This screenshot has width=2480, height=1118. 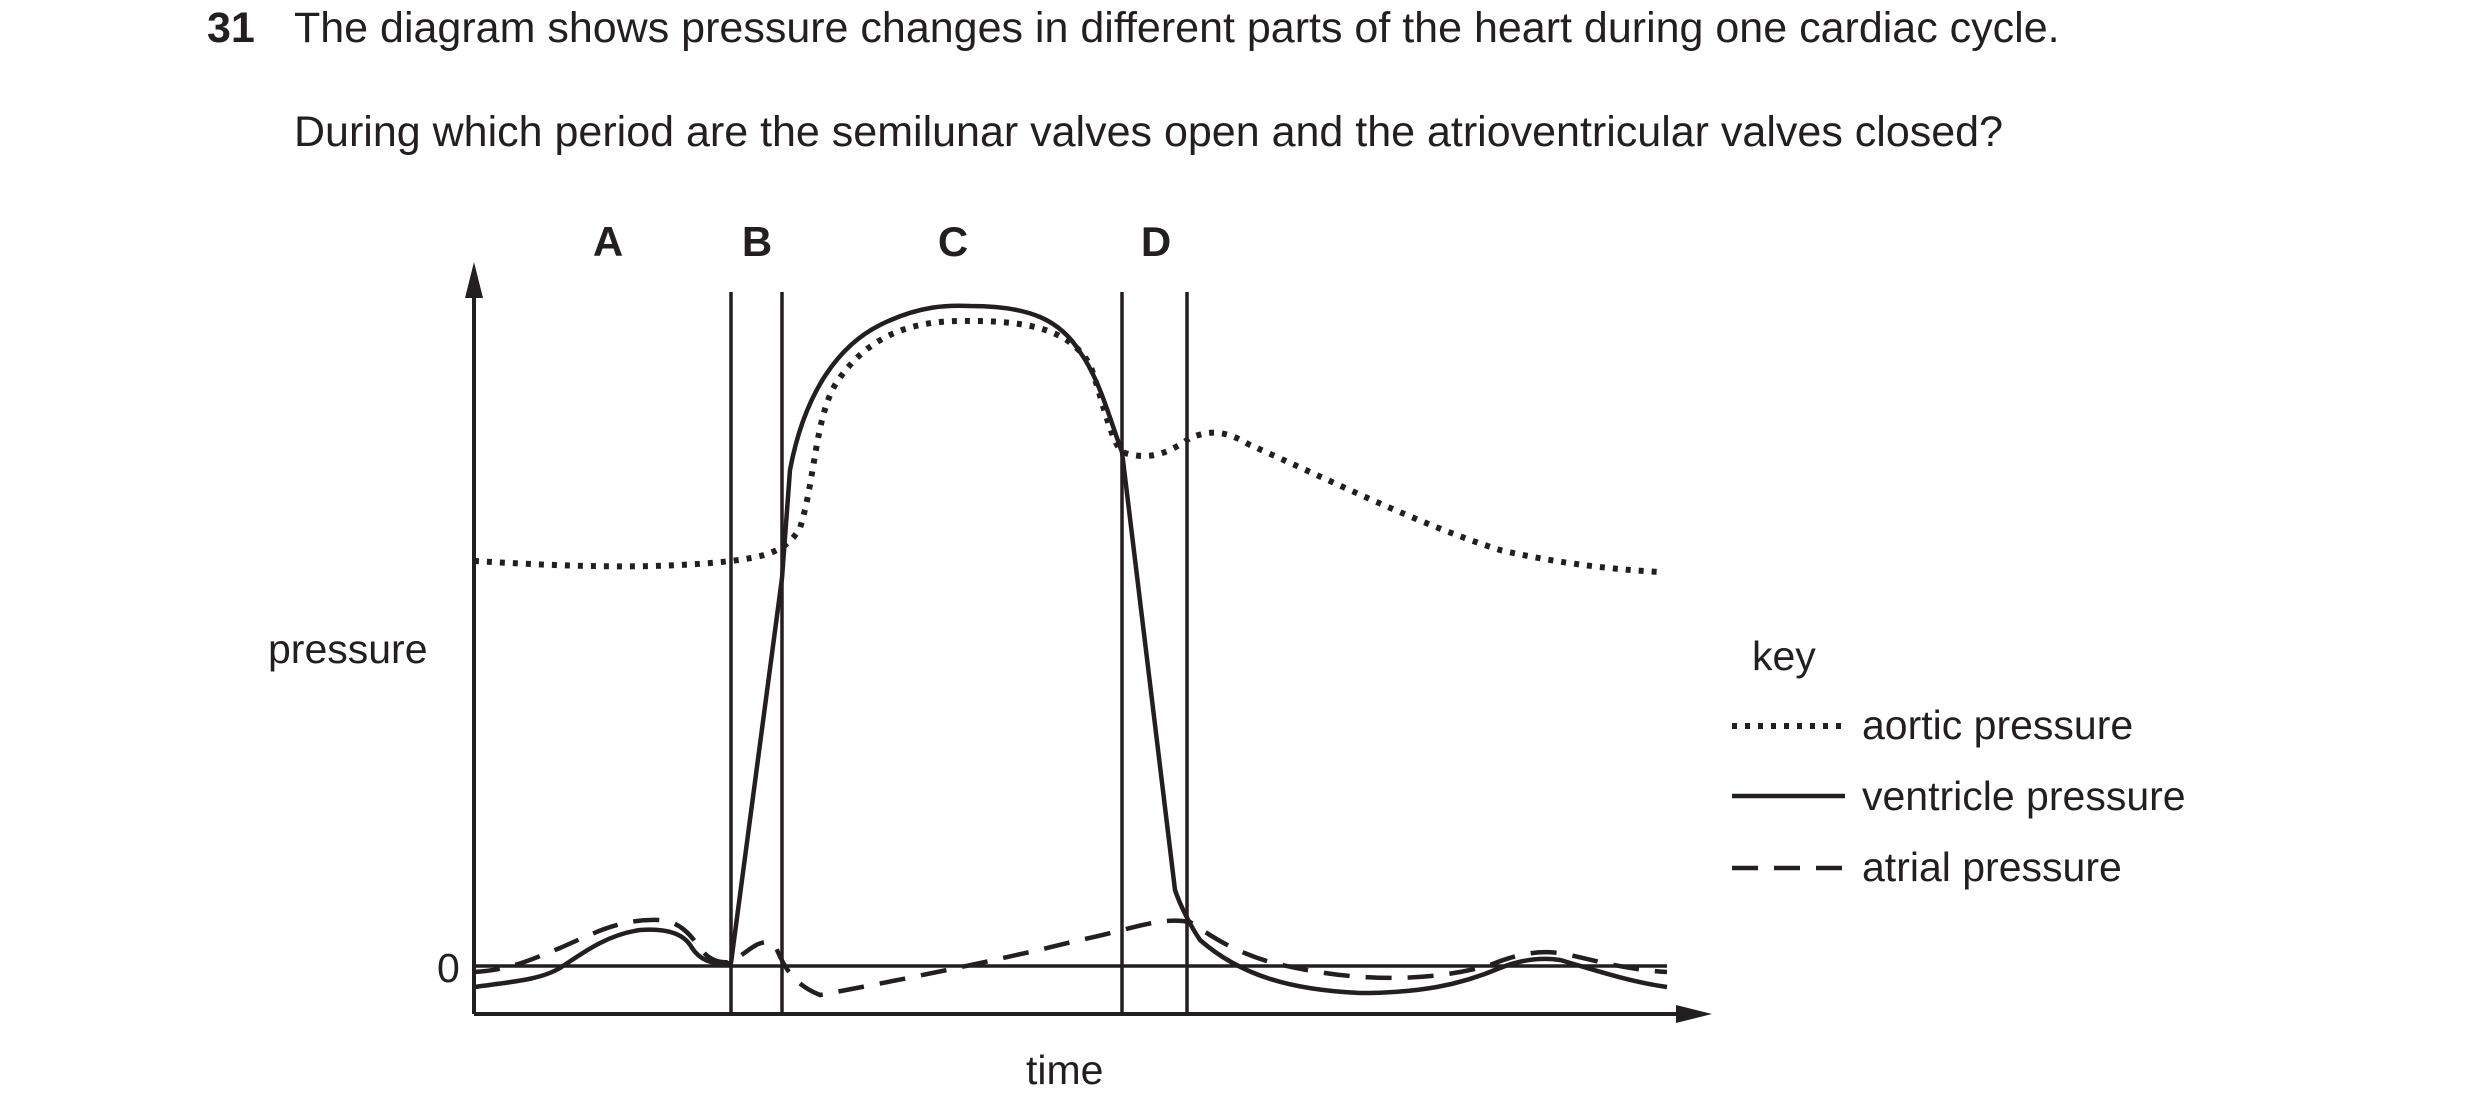 I want to click on x-axis-arrow-icon, so click(x=1694, y=1014).